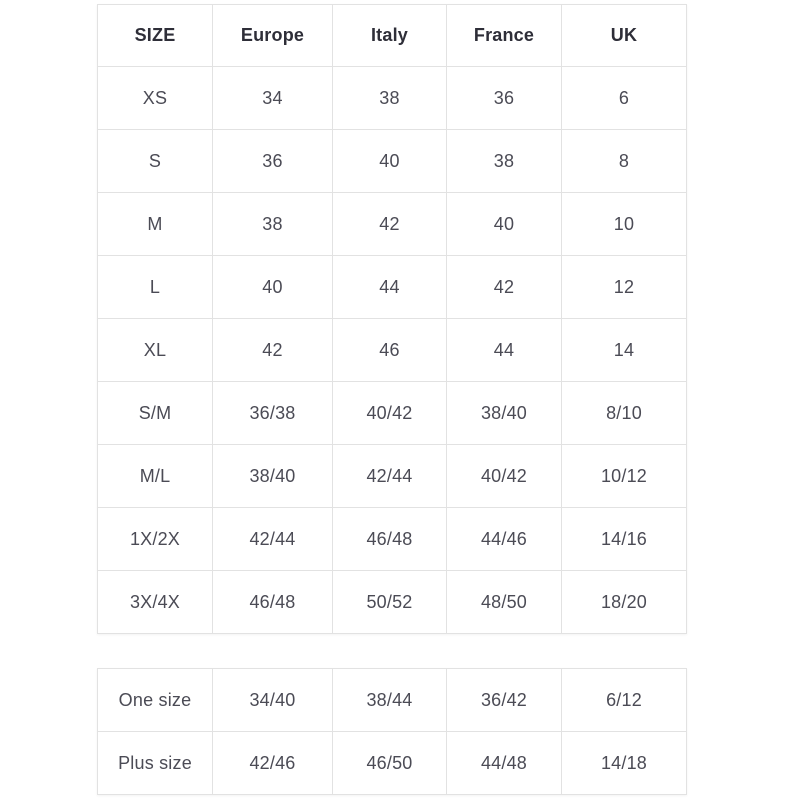 Image resolution: width=800 pixels, height=800 pixels. I want to click on size-label-cell: L, so click(155, 287).